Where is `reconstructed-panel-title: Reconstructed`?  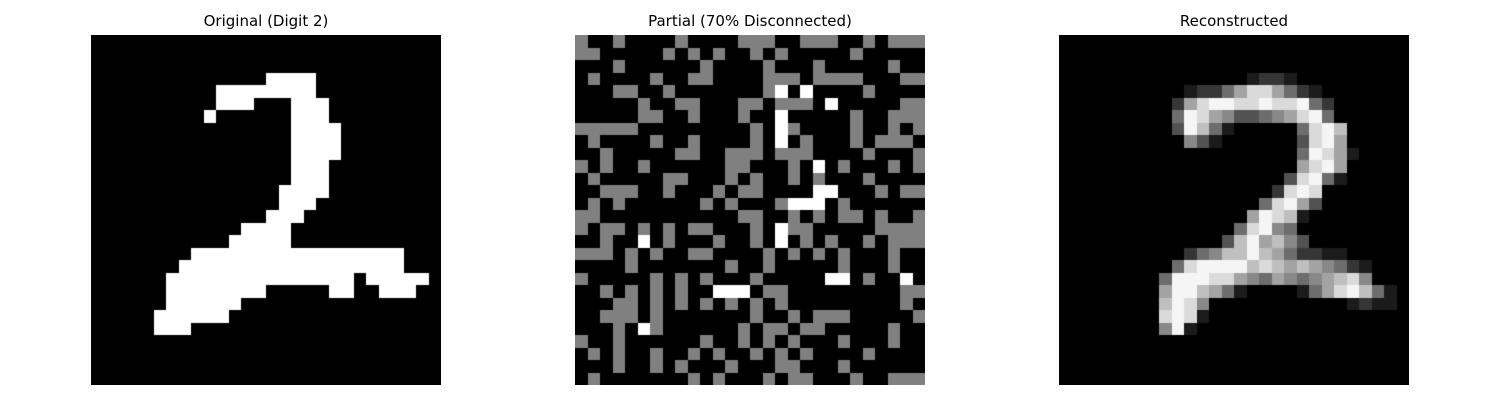 reconstructed-panel-title: Reconstructed is located at coordinates (1234, 21).